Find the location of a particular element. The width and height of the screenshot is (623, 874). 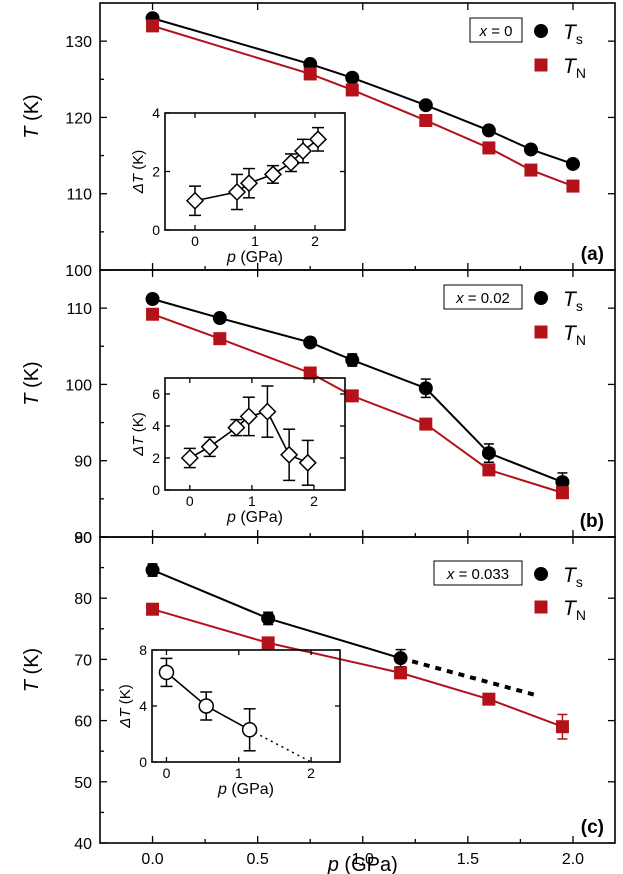

y-tick-label: 70 is located at coordinates (83, 660).